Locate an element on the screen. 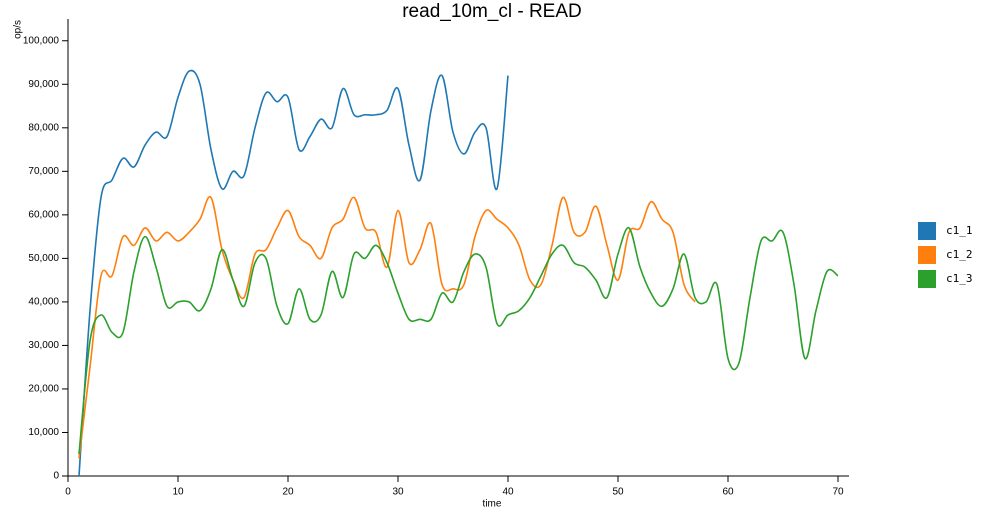 This screenshot has width=985, height=518. x-axis-label: time is located at coordinates (492, 504).